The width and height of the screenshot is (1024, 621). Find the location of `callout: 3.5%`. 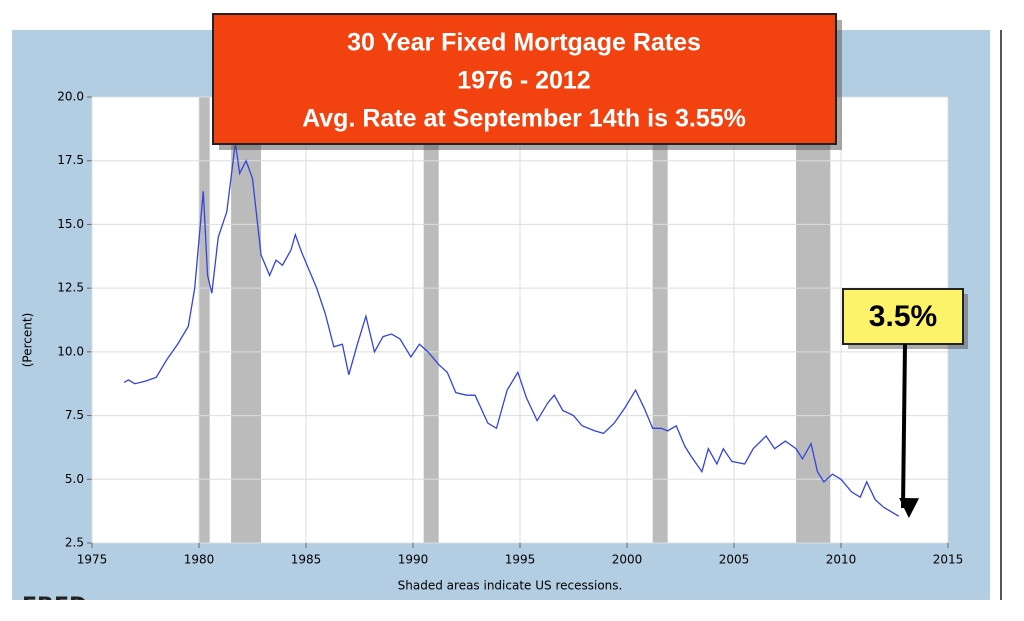

callout: 3.5% is located at coordinates (903, 316).